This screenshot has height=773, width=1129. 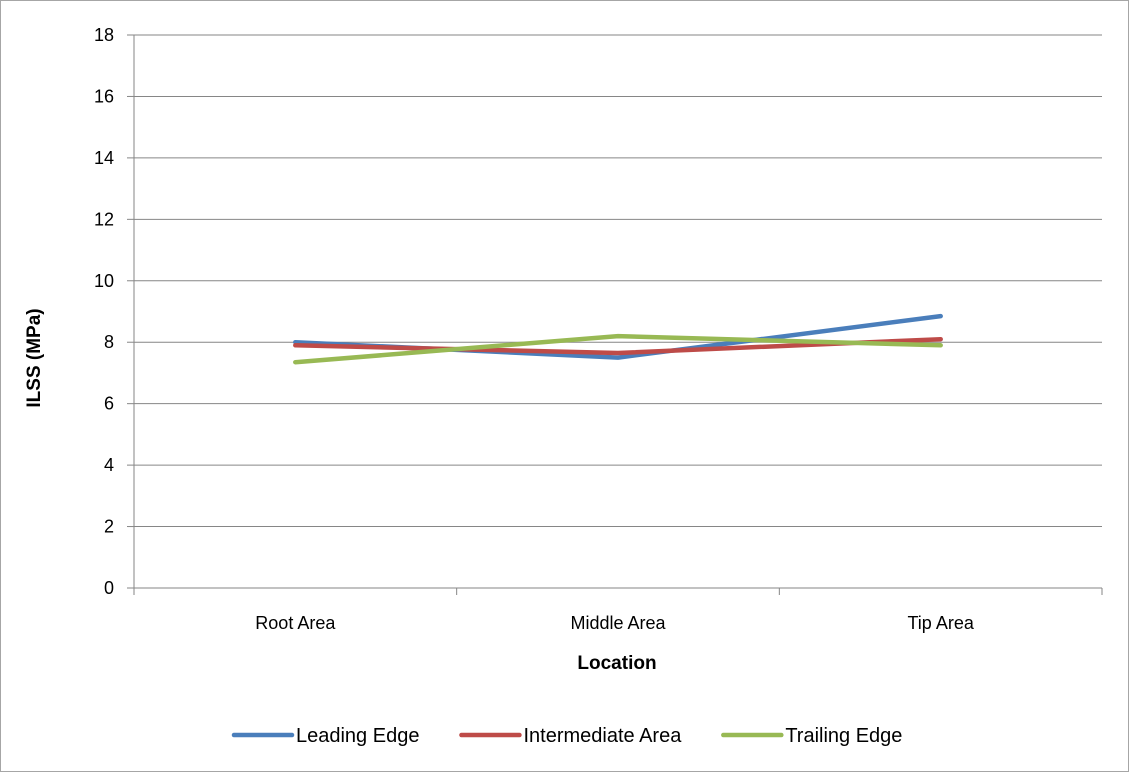 I want to click on x-axis-title: Location, so click(x=616, y=663).